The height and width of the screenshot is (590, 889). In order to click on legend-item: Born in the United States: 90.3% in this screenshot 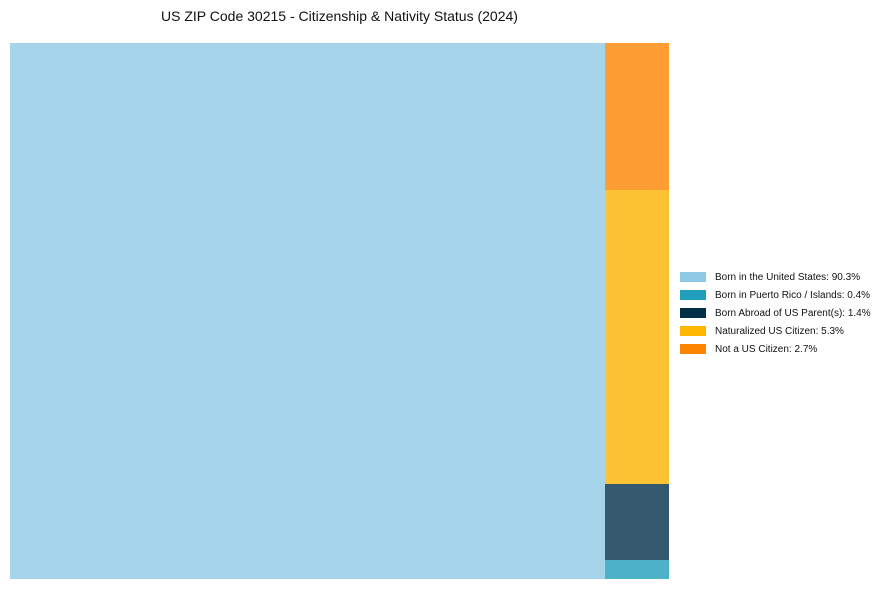, I will do `click(775, 277)`.